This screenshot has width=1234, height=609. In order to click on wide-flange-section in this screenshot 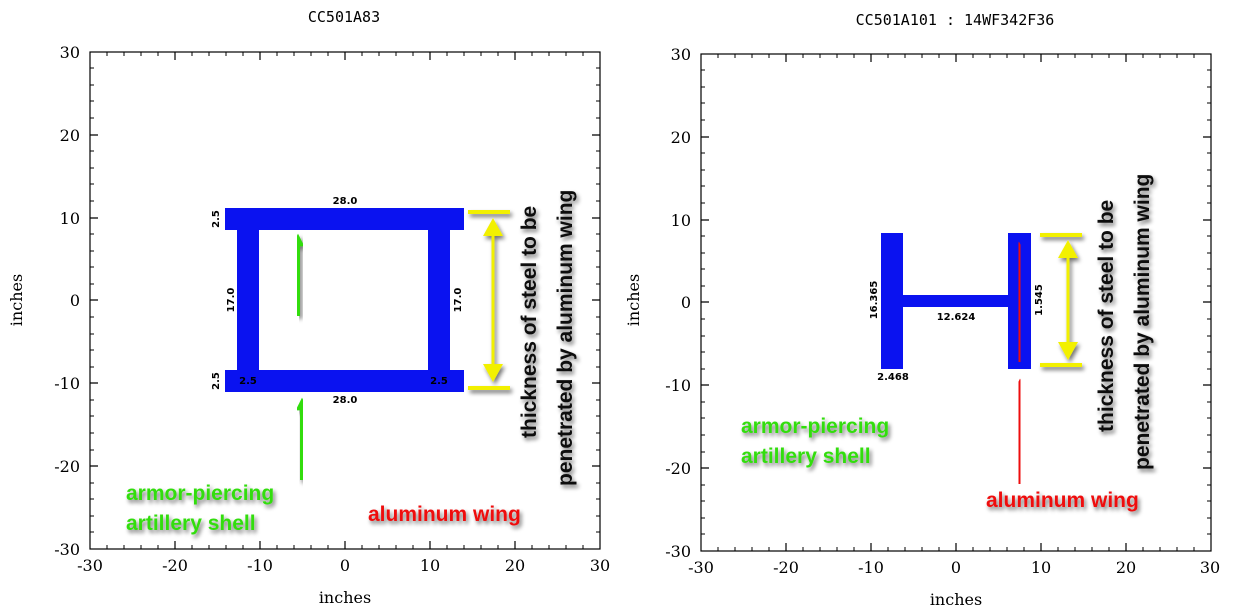, I will do `click(956, 301)`.